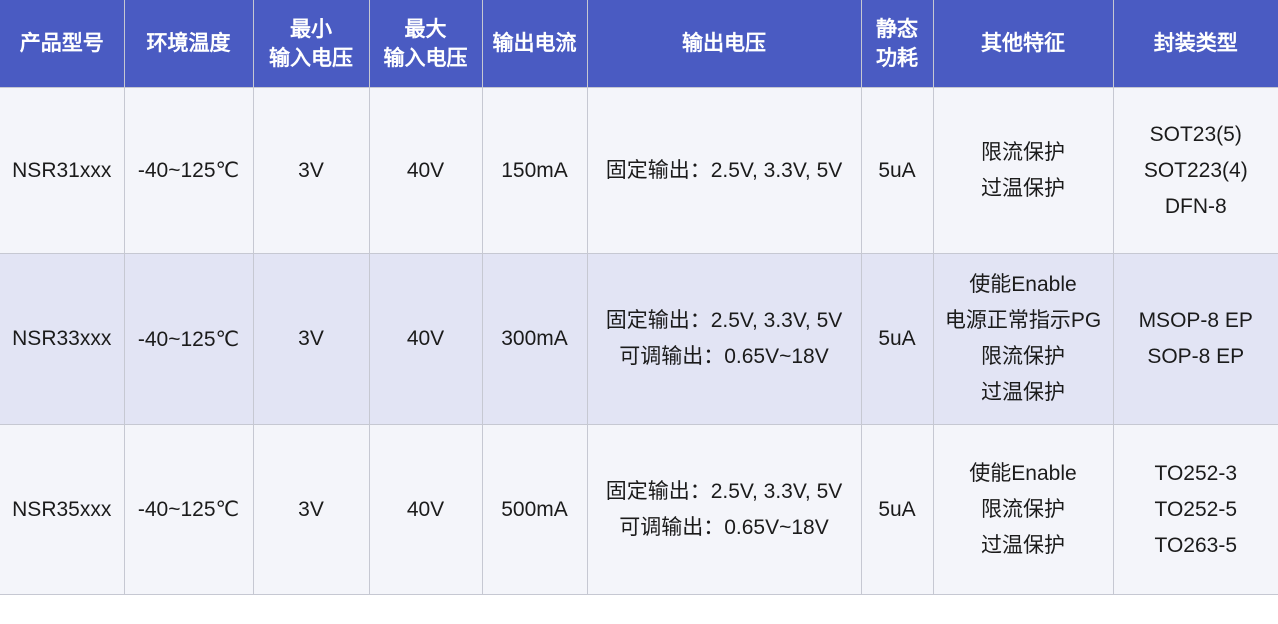  Describe the element at coordinates (1195, 206) in the screenshot. I see `cell-line: DFN-8` at that location.